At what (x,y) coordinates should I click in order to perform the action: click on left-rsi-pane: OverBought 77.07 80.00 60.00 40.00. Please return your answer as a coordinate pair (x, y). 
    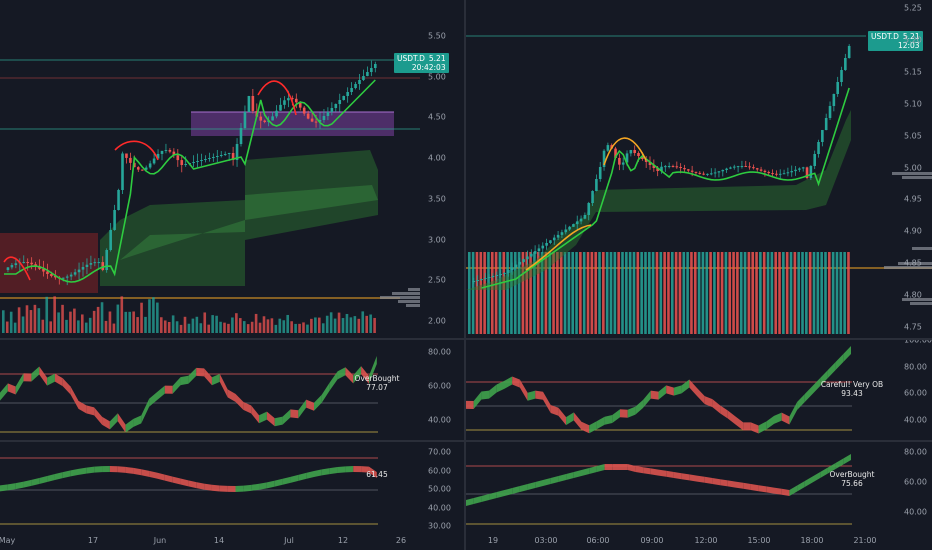
    Looking at the image, I should click on (232, 390).